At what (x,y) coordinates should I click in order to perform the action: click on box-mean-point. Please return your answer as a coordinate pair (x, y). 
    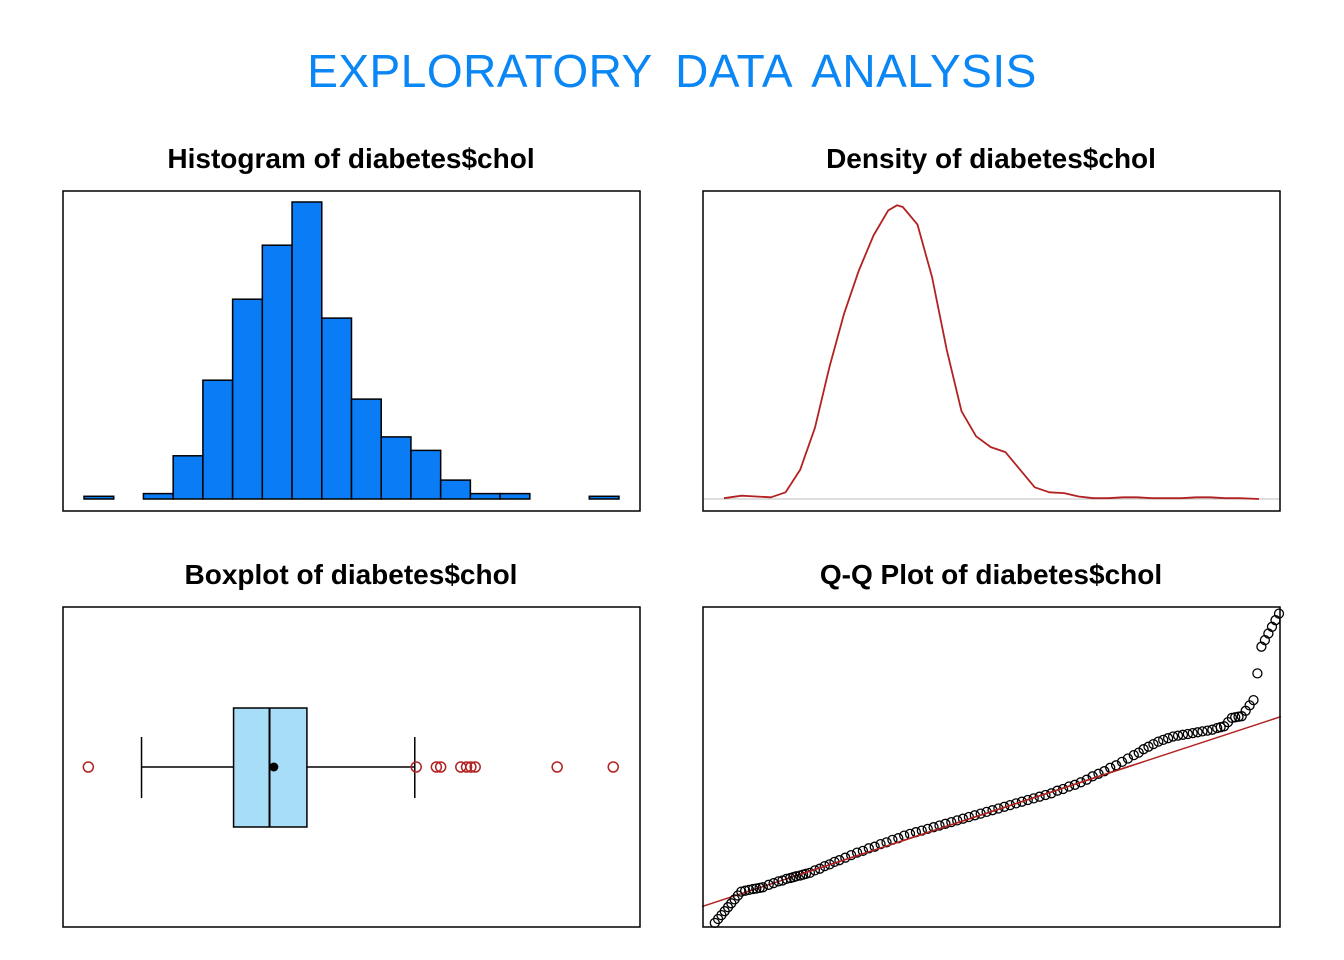
    Looking at the image, I should click on (274, 767).